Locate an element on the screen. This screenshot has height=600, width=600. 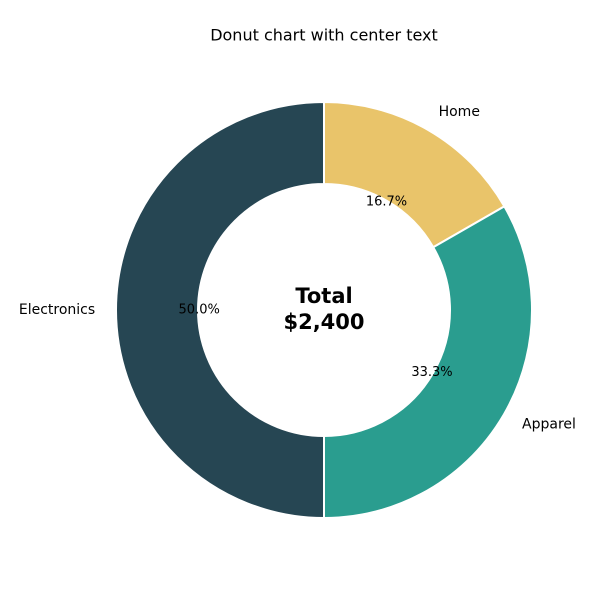
category-label: Electronics is located at coordinates (57, 310).